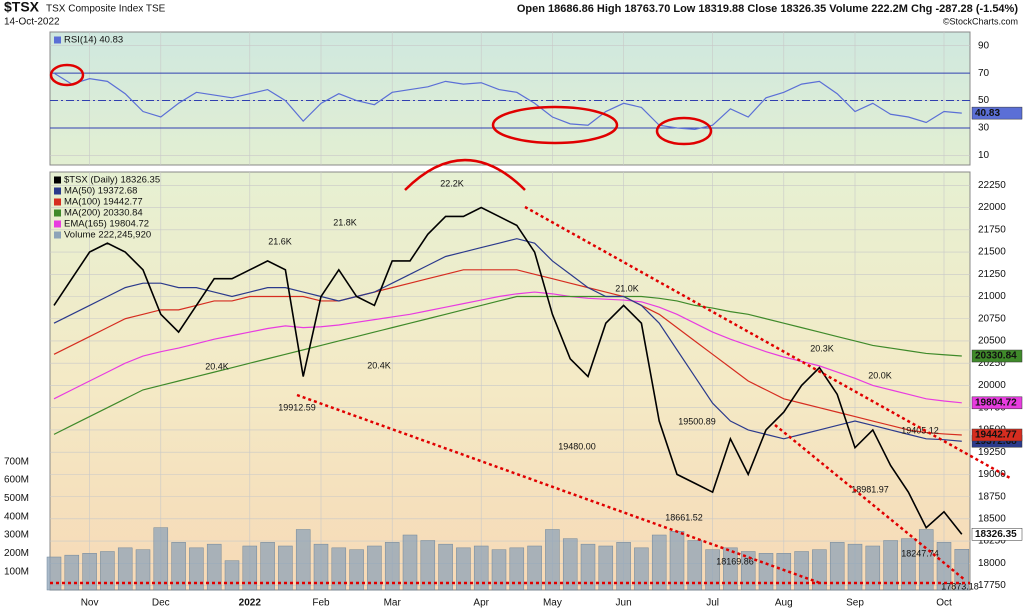 This screenshot has height=611, width=1024. Describe the element at coordinates (870, 489) in the screenshot. I see `price-annotation: 18981.97` at that location.